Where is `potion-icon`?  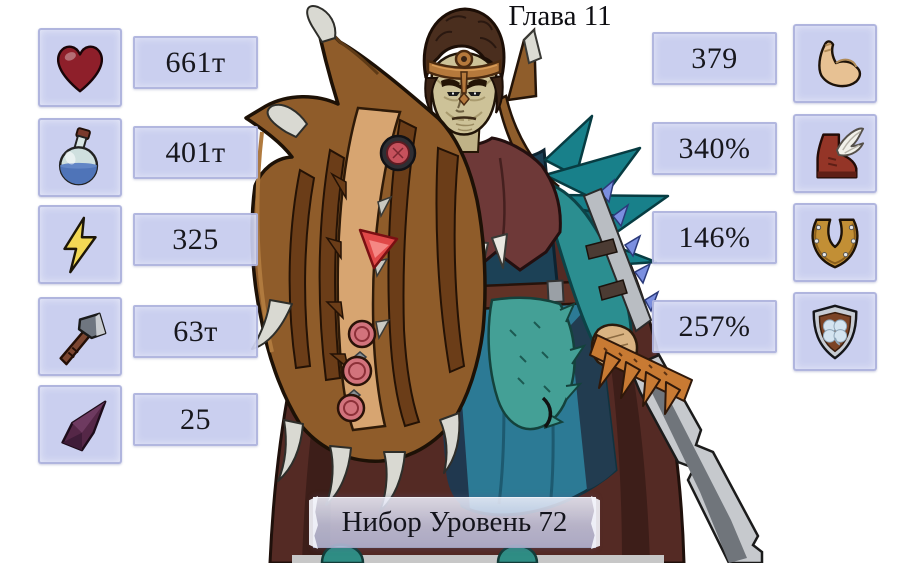
potion-icon is located at coordinates (78, 155).